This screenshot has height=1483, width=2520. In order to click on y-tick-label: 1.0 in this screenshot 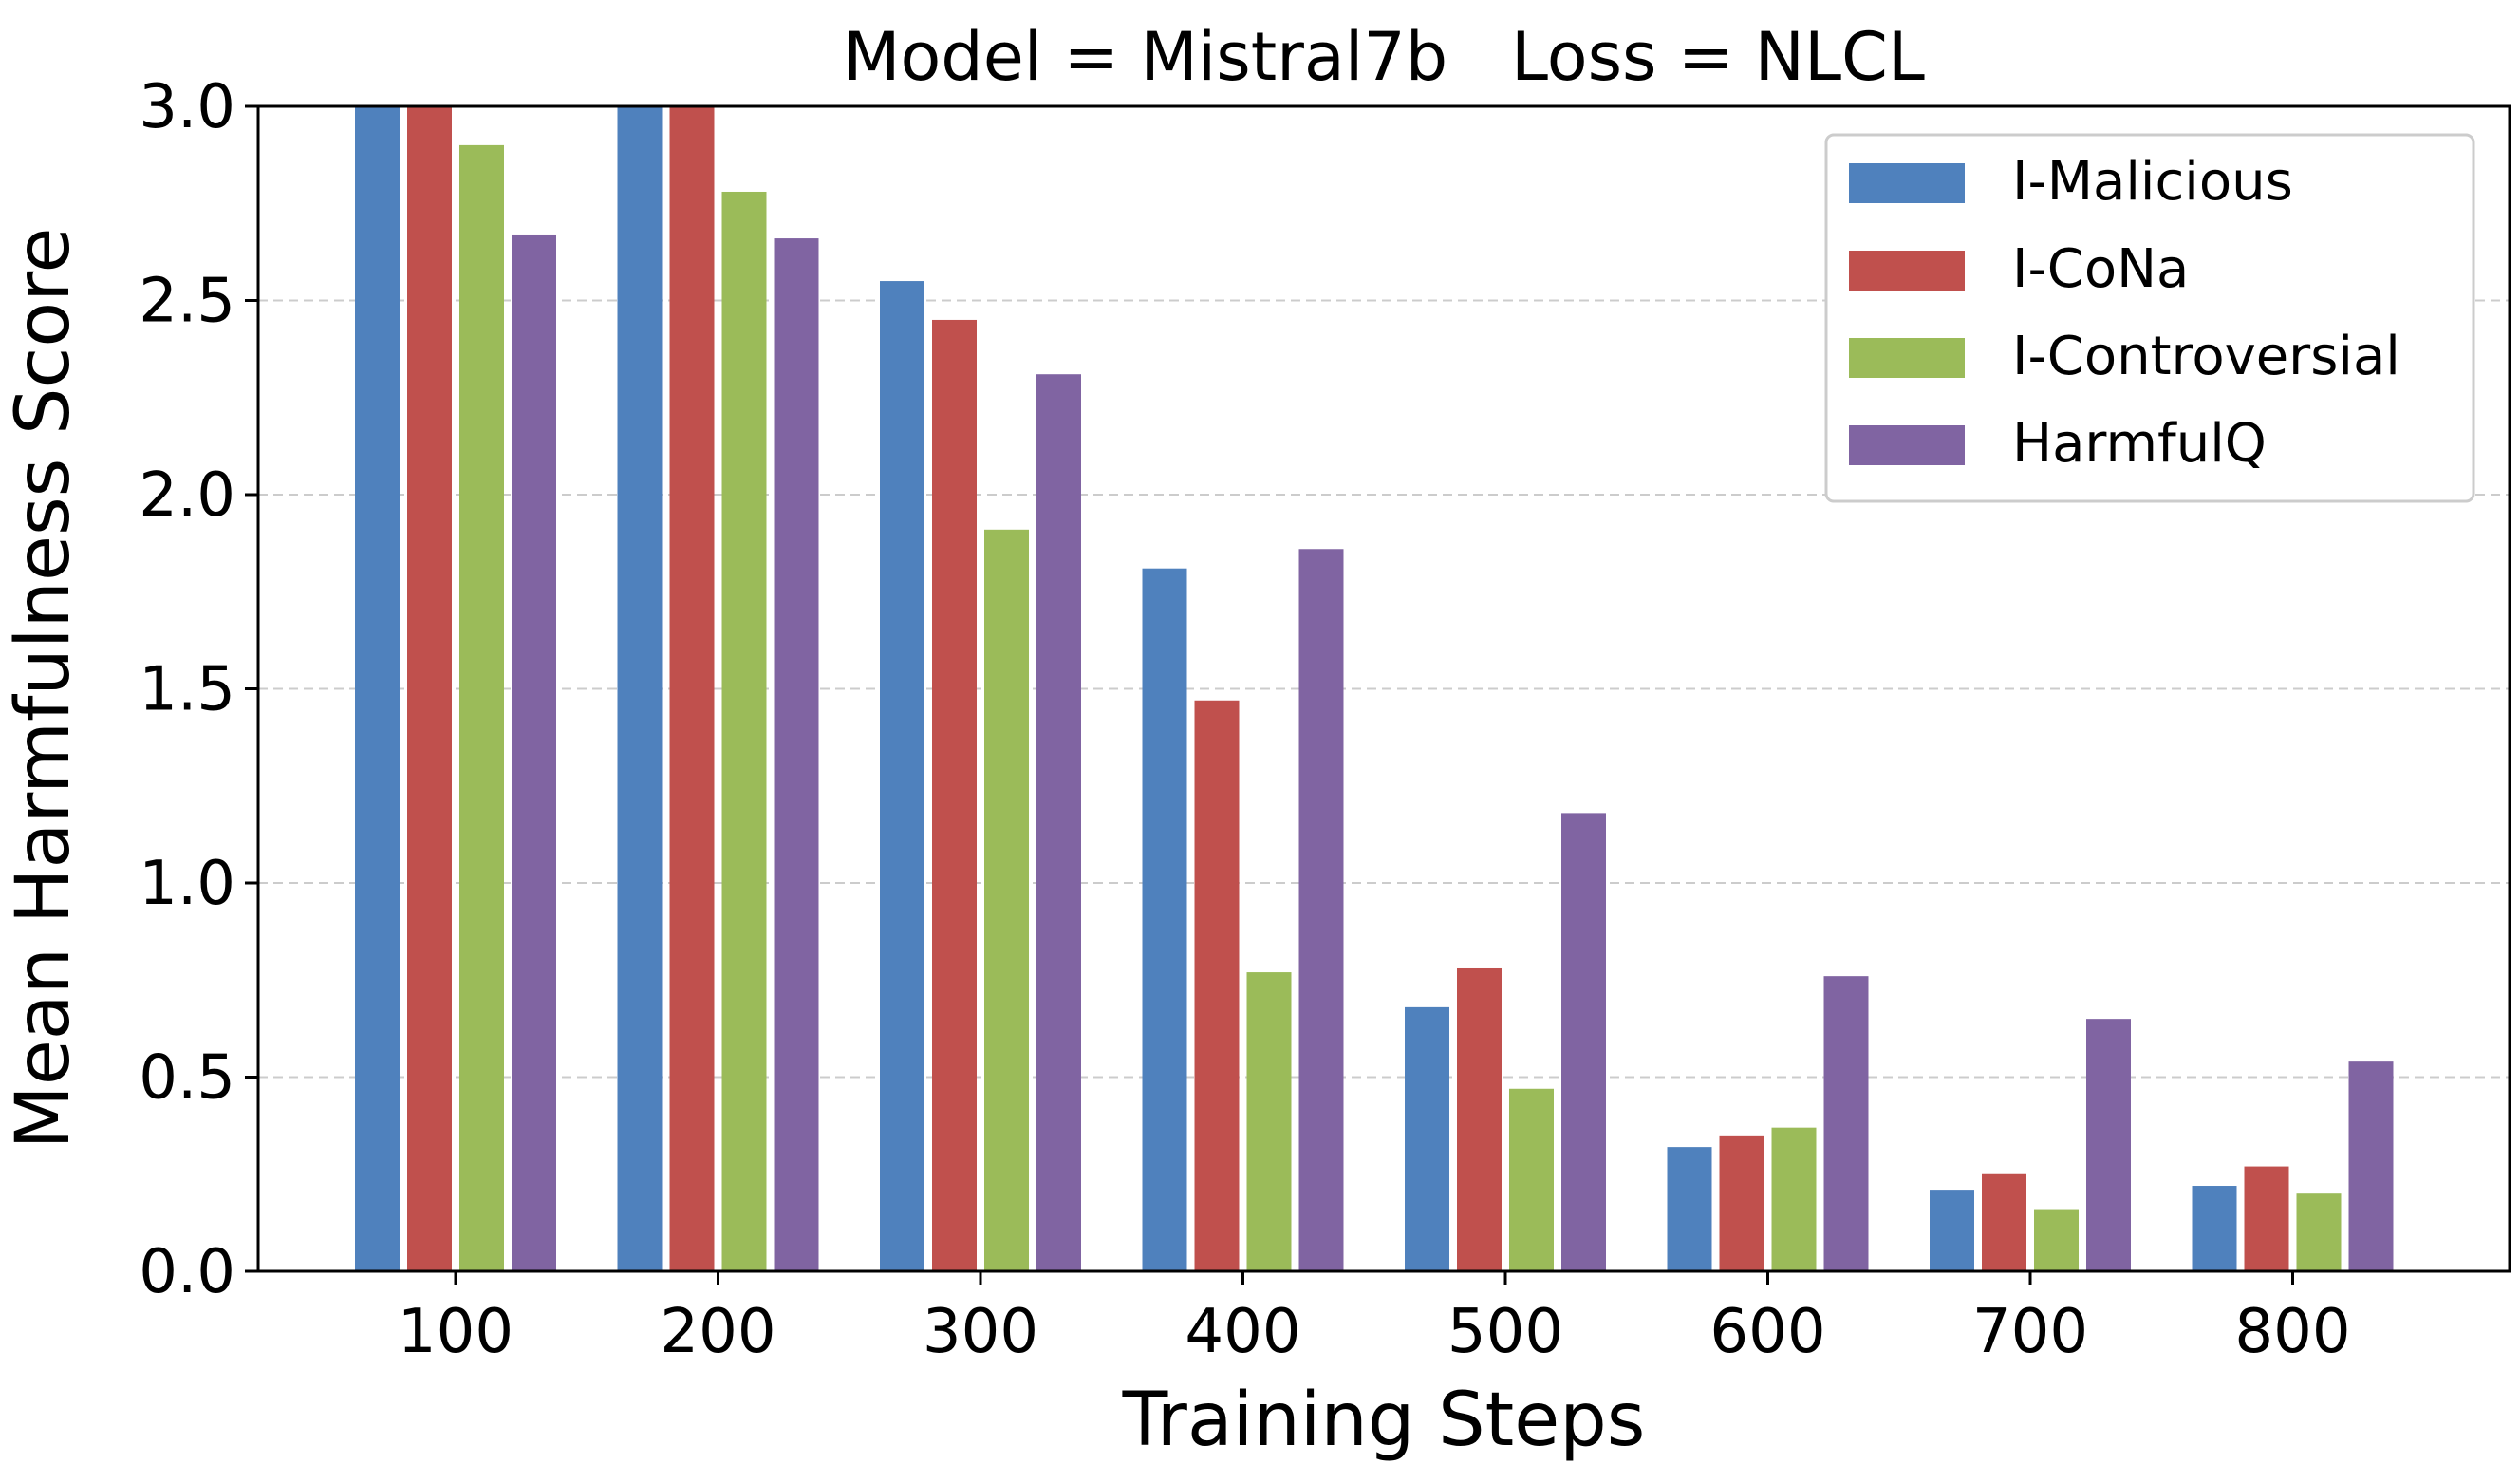, I will do `click(187, 884)`.